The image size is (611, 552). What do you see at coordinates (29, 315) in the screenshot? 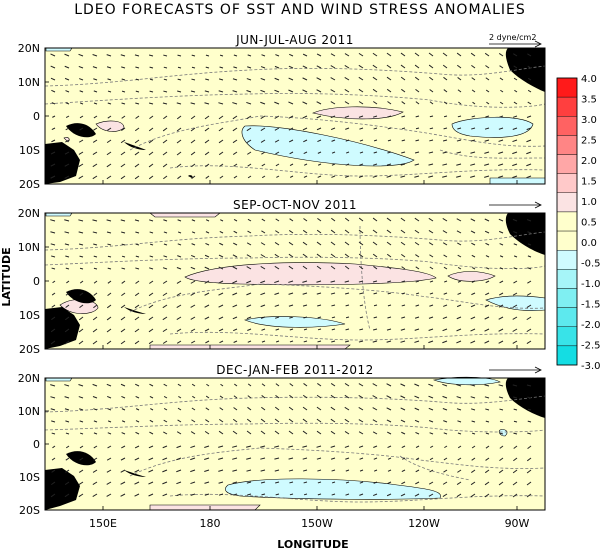
I see `lat-tick-label: 10S` at bounding box center [29, 315].